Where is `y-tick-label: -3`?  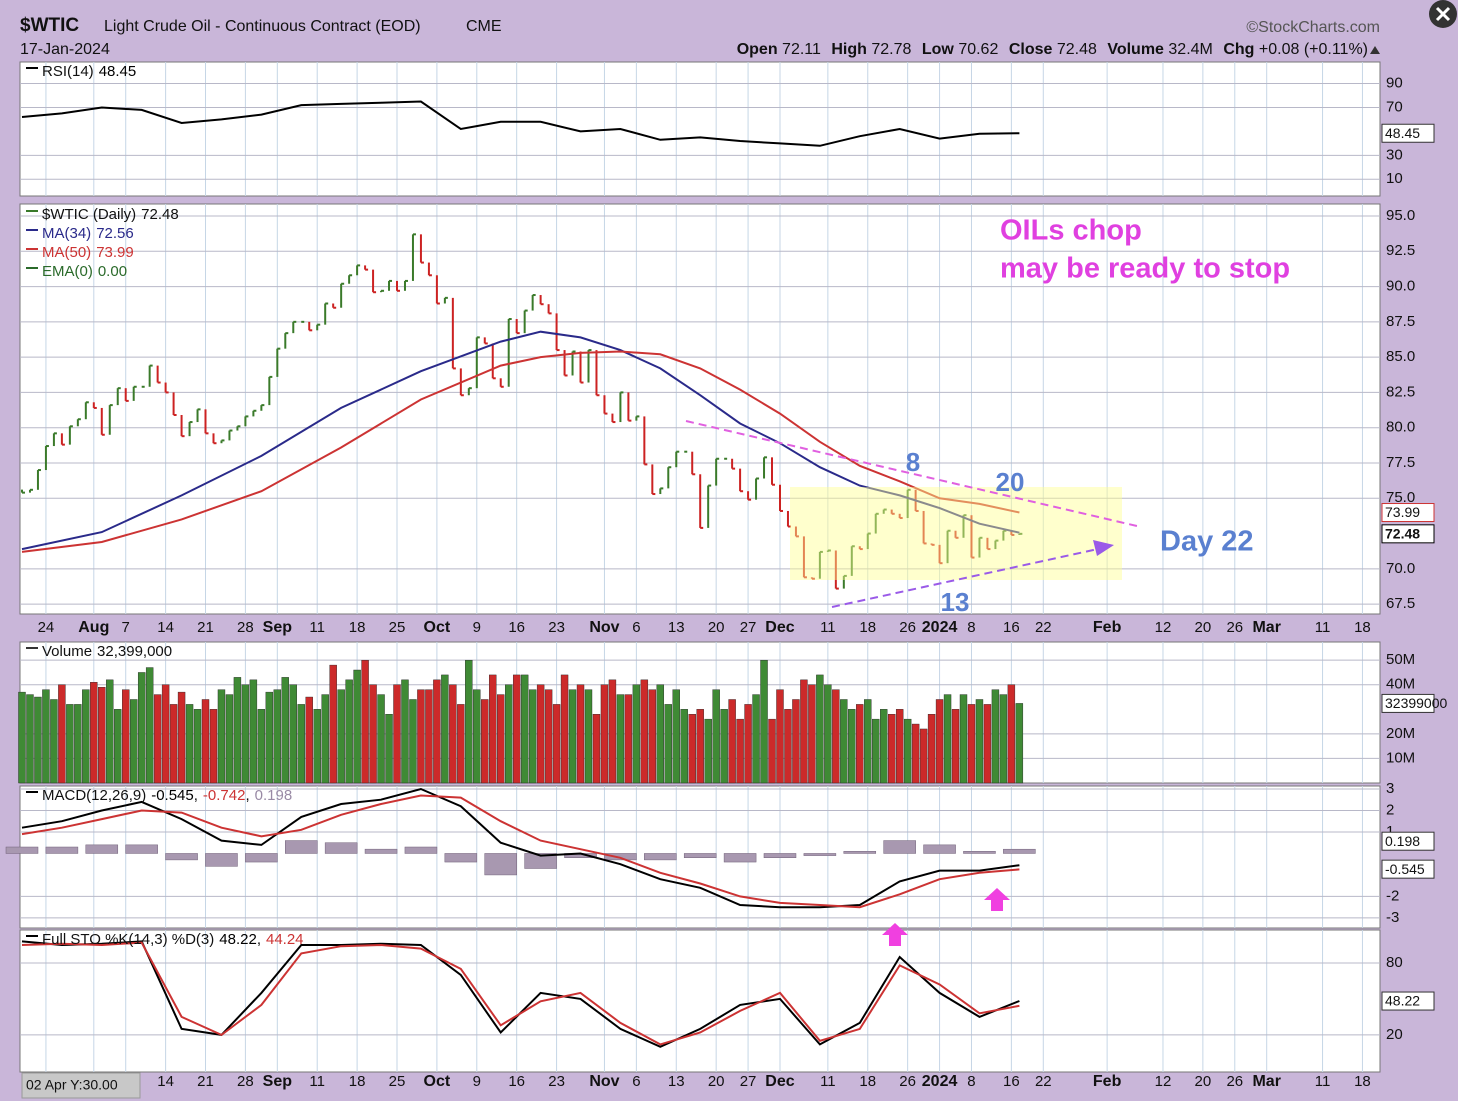
y-tick-label: -3 is located at coordinates (1392, 917).